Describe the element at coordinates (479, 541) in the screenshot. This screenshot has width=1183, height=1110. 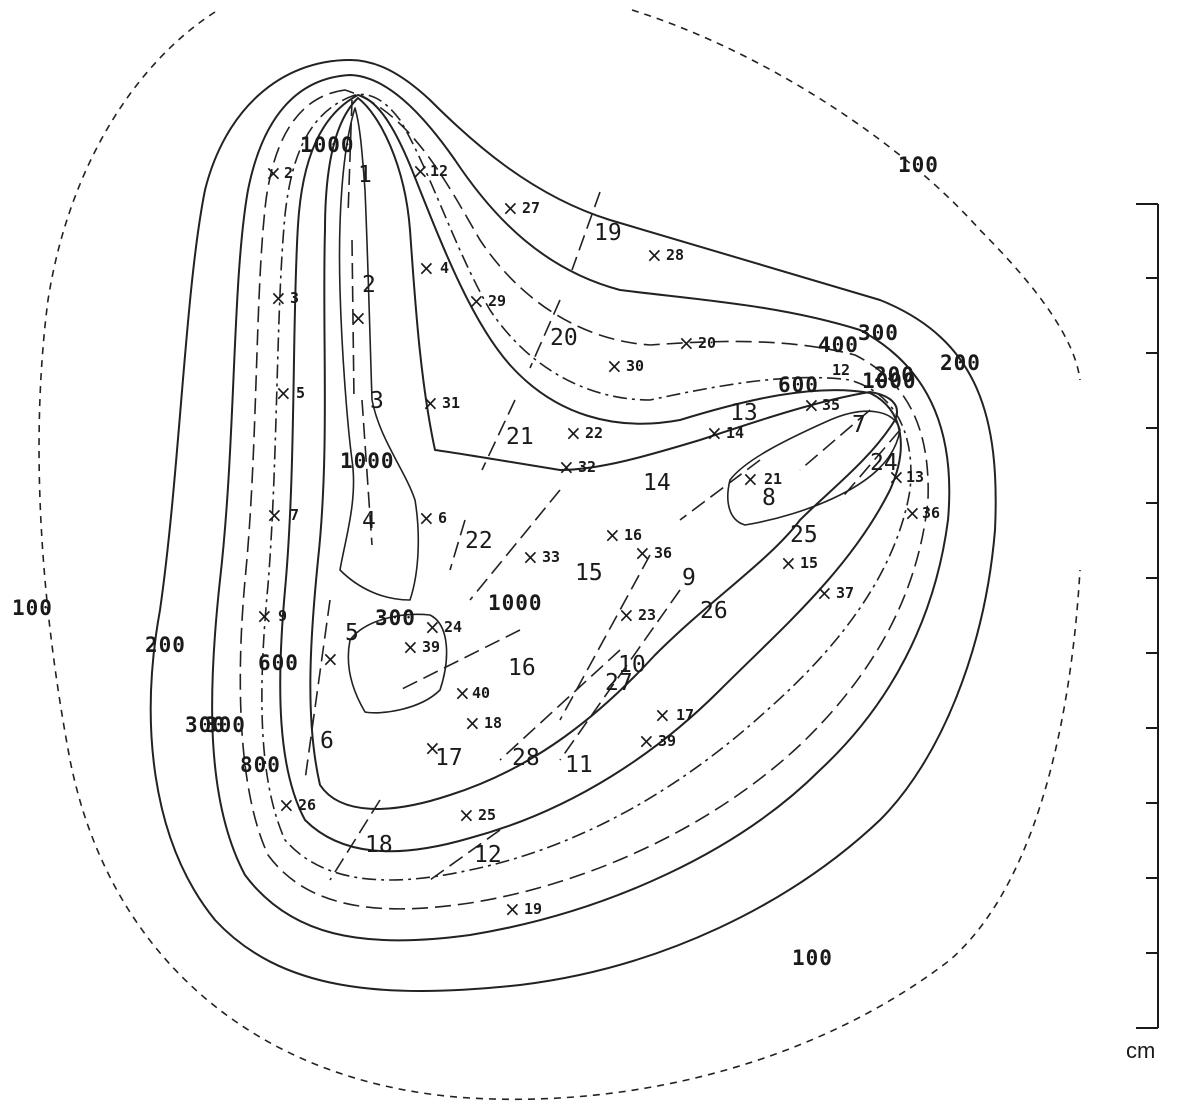
I see `source-label: 22` at that location.